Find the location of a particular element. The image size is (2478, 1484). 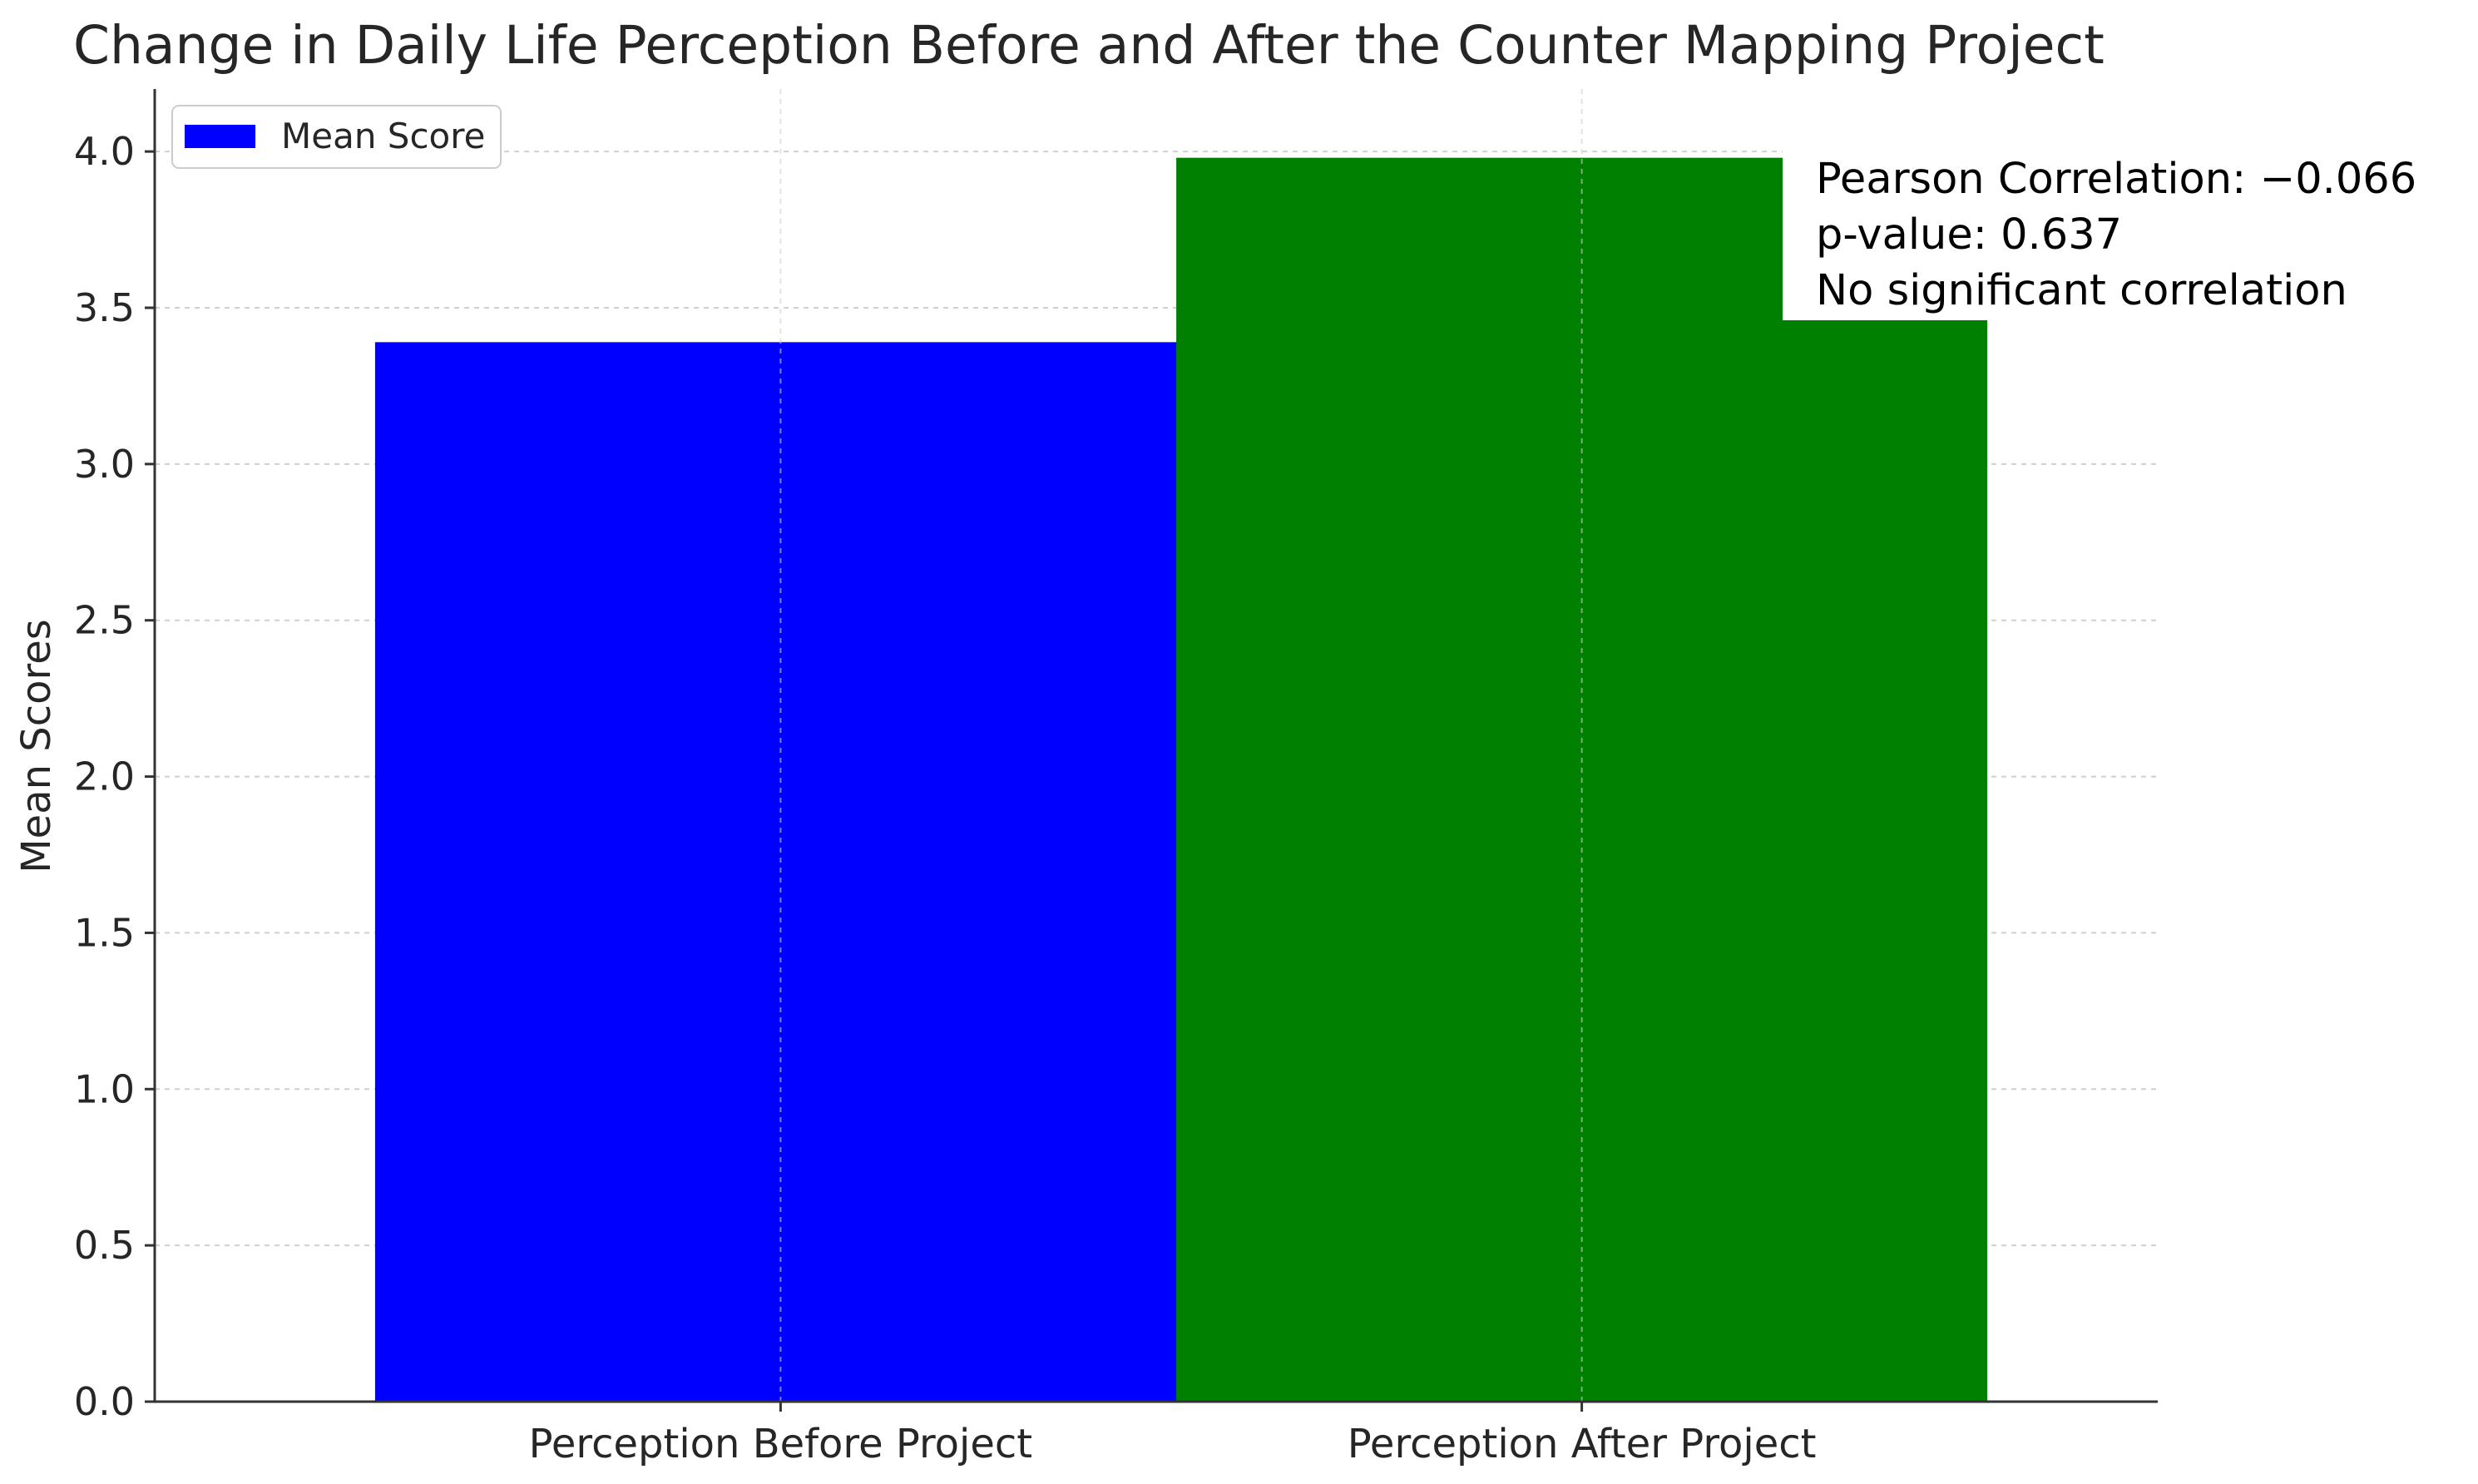

legend-frame is located at coordinates (336, 137).